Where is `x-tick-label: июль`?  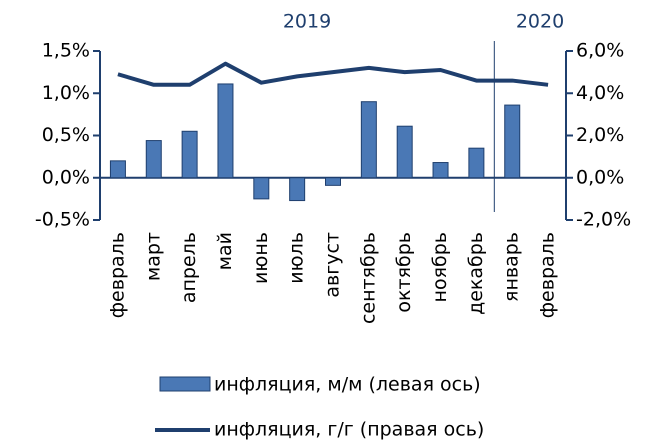
x-tick-label: июль is located at coordinates (297, 258).